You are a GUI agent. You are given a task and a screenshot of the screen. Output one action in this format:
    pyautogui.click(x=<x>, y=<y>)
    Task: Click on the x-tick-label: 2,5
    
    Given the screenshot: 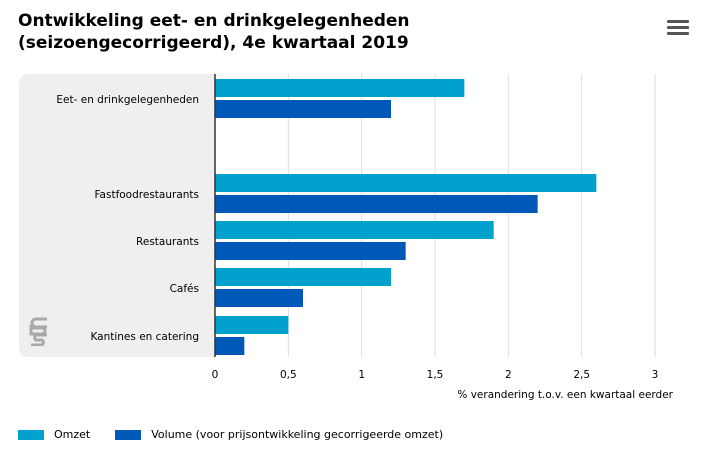 What is the action you would take?
    pyautogui.click(x=581, y=375)
    